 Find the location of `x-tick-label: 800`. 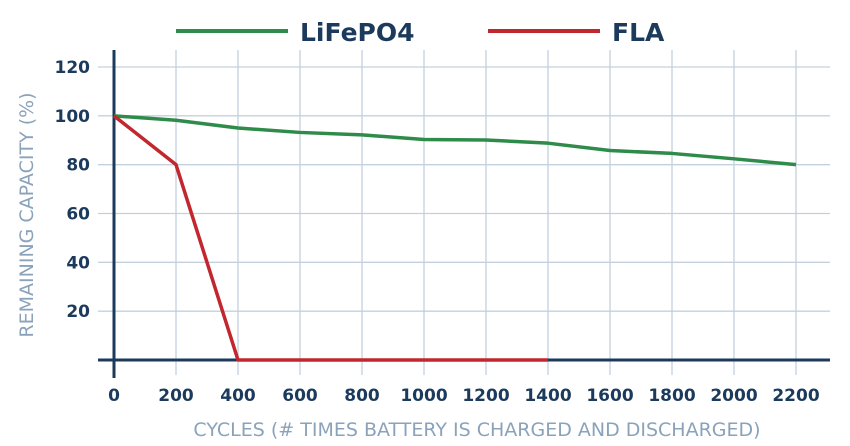

x-tick-label: 800 is located at coordinates (362, 396).